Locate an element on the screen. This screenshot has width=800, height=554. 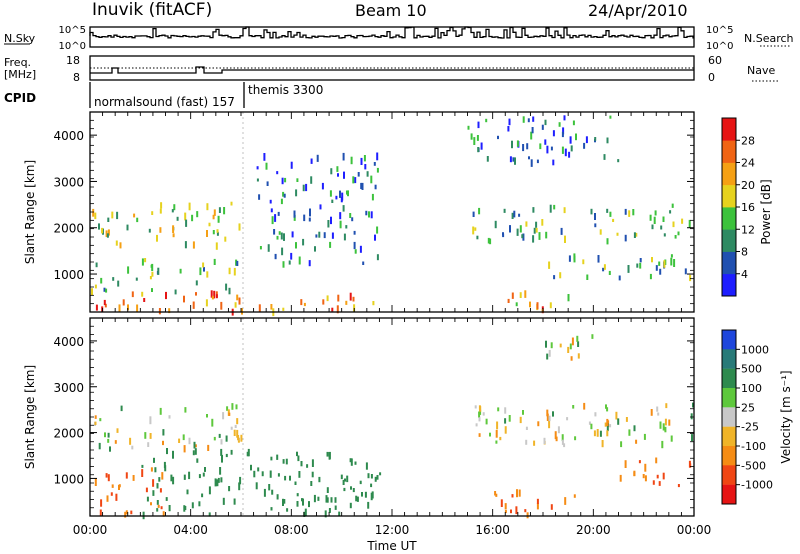
freq-tick-top: 18 is located at coordinates (73, 60).